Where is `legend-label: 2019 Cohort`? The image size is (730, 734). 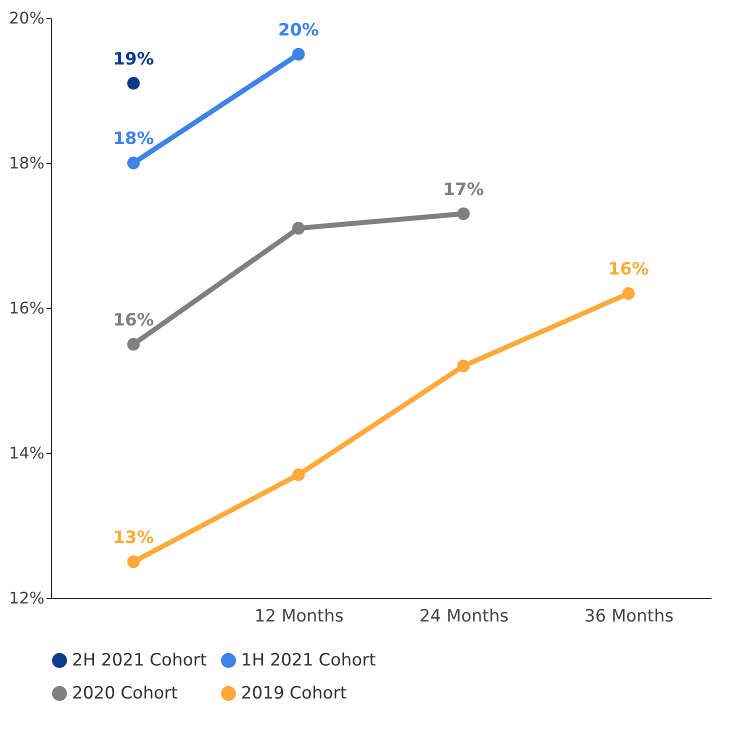 legend-label: 2019 Cohort is located at coordinates (294, 694).